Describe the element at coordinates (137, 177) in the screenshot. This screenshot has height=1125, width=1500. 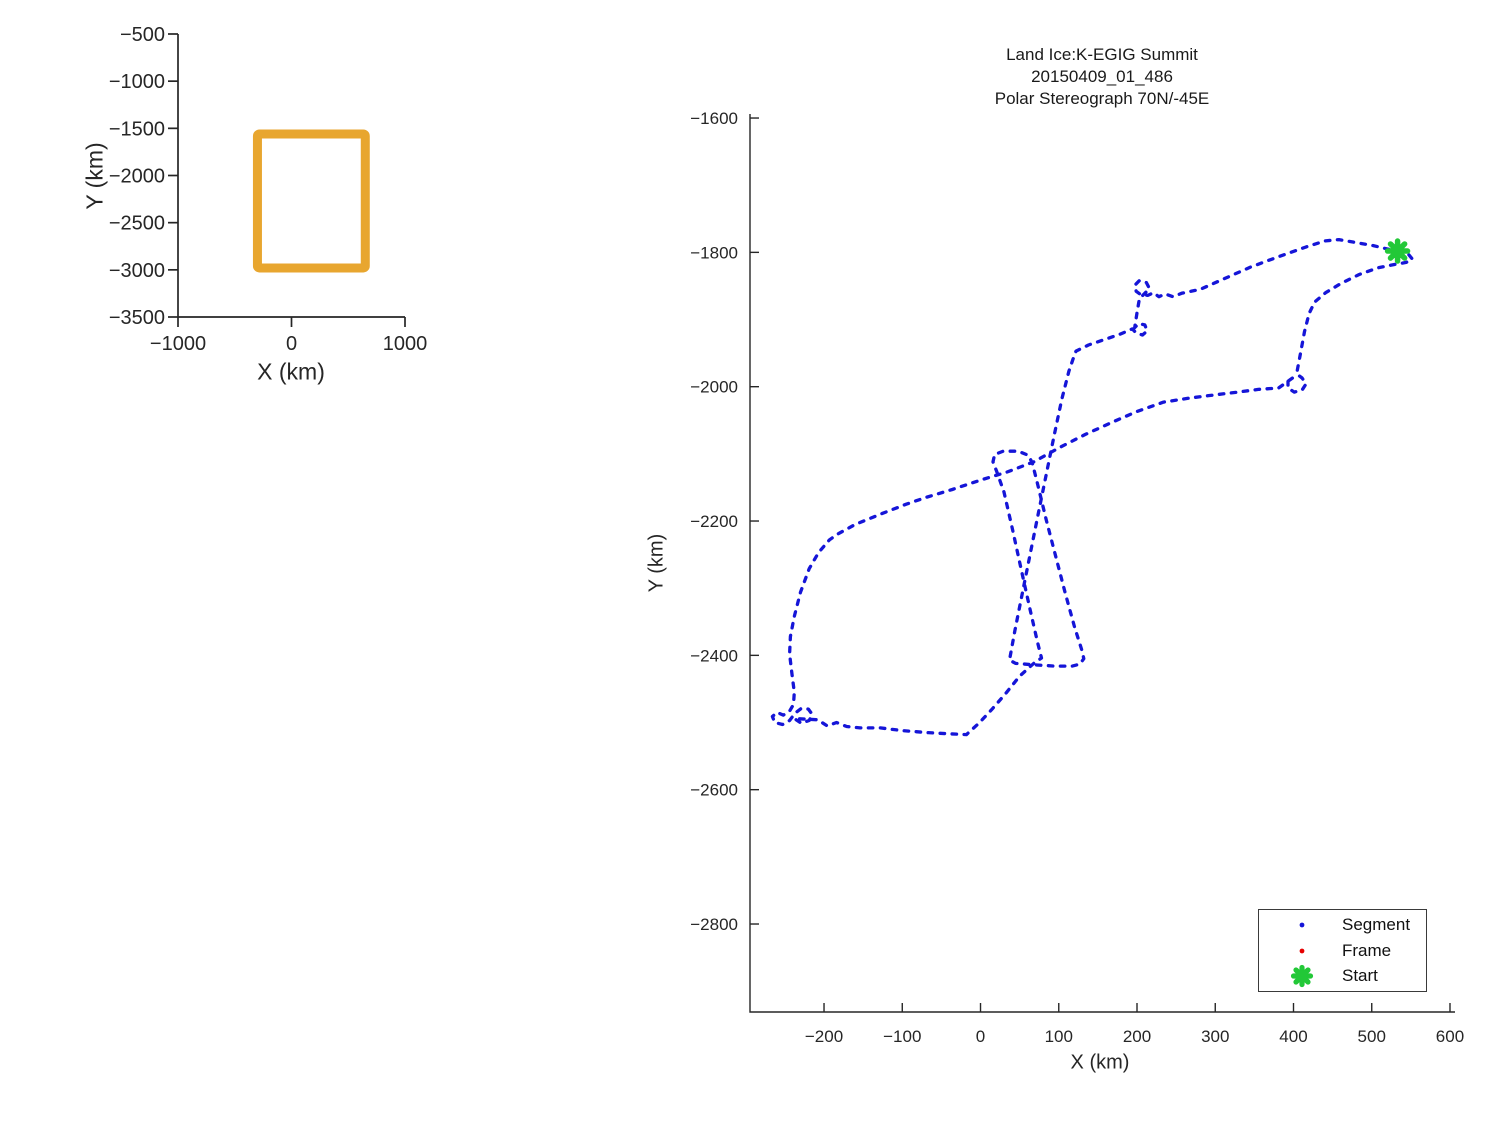
I see `overview-y-tick-label: −2000` at that location.